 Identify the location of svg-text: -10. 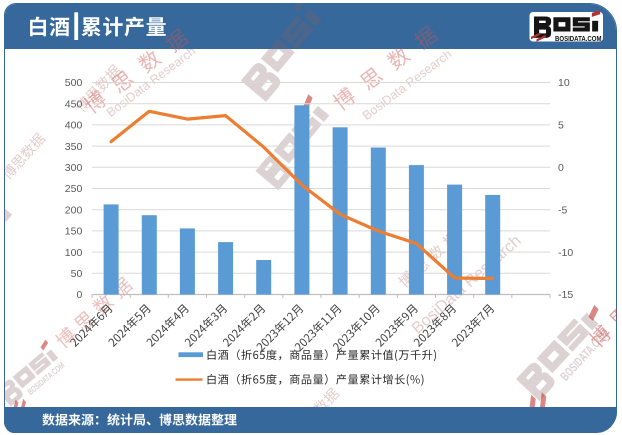
(565, 253).